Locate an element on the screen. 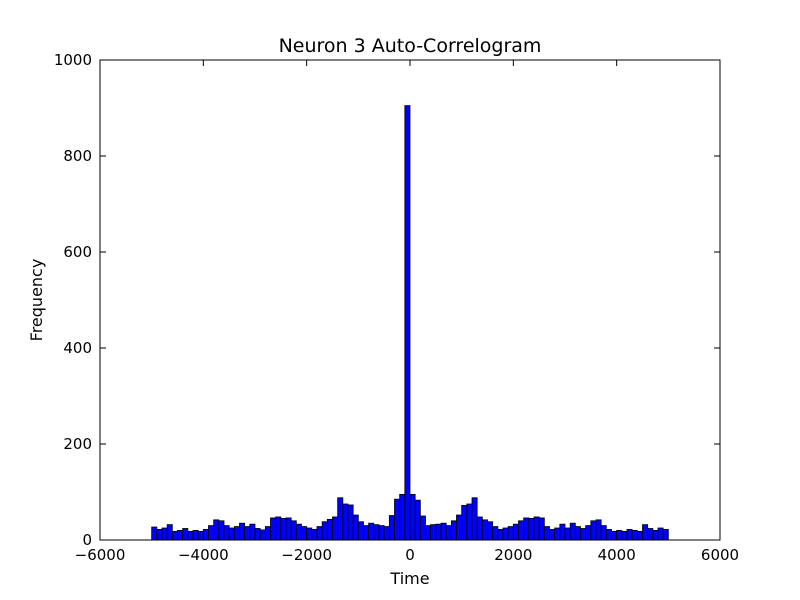 Image resolution: width=800 pixels, height=600 pixels. x-axis-label: Time is located at coordinates (409, 578).